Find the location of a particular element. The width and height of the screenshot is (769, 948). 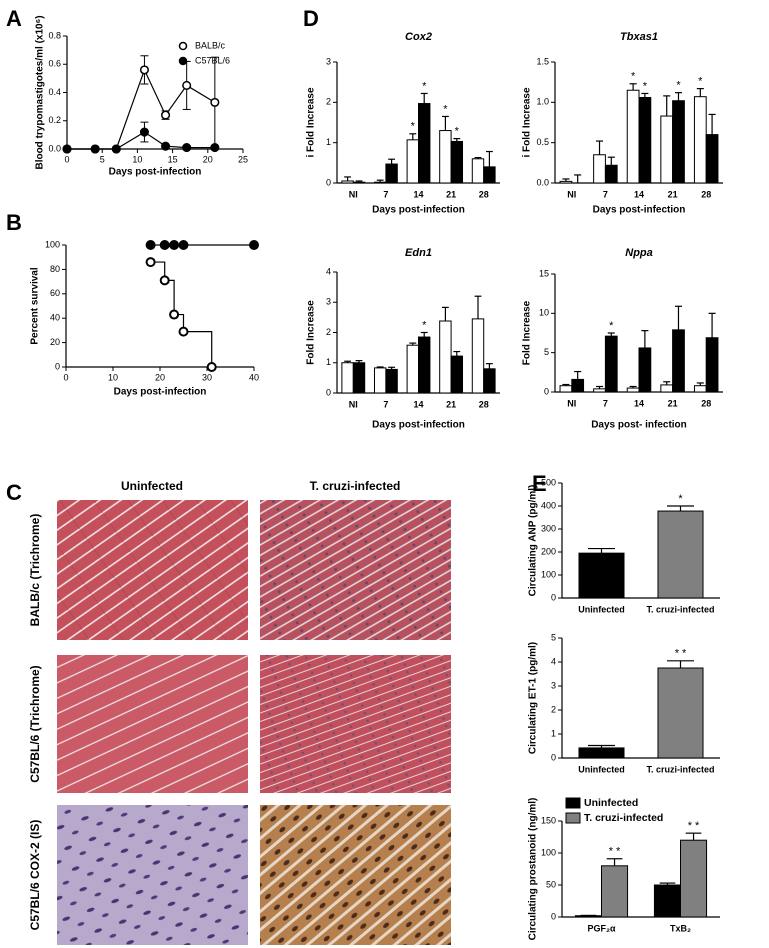

x-tick-label: 14 is located at coordinates (639, 194).